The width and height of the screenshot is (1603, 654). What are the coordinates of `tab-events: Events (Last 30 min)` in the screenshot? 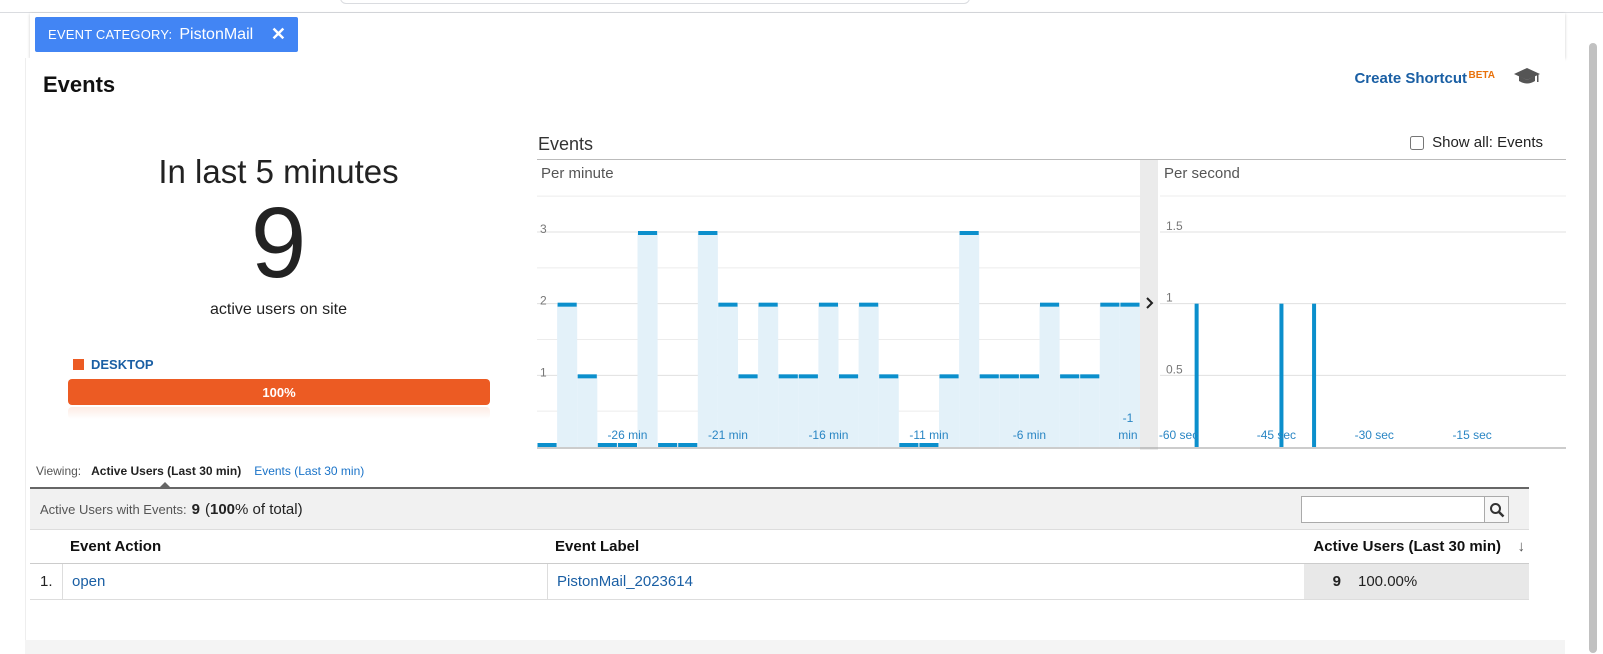 It's located at (309, 471).